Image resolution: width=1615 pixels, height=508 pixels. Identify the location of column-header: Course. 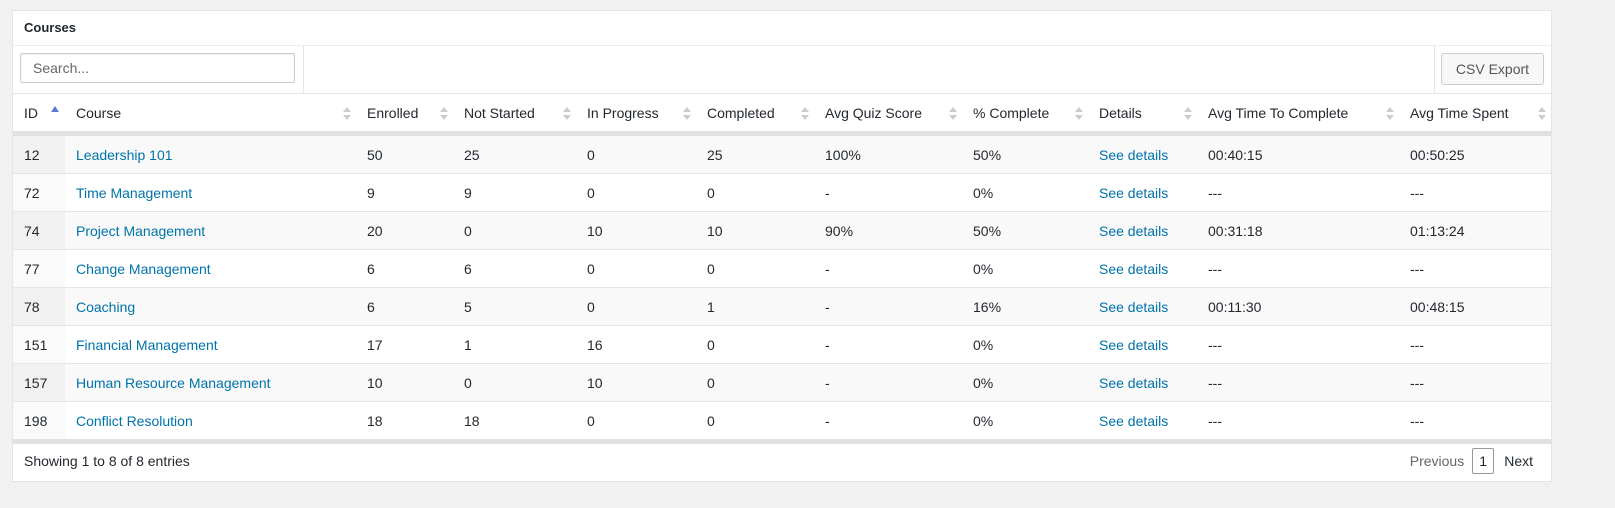
(210, 115).